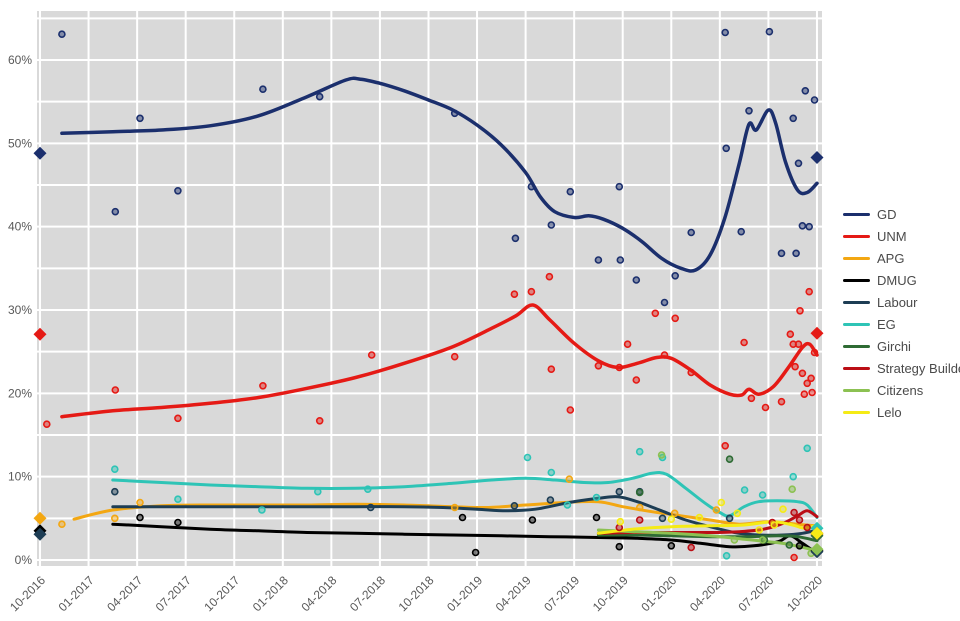 Image resolution: width=960 pixels, height=621 pixels. Describe the element at coordinates (892, 236) in the screenshot. I see `legend-label-unm: UNM` at that location.